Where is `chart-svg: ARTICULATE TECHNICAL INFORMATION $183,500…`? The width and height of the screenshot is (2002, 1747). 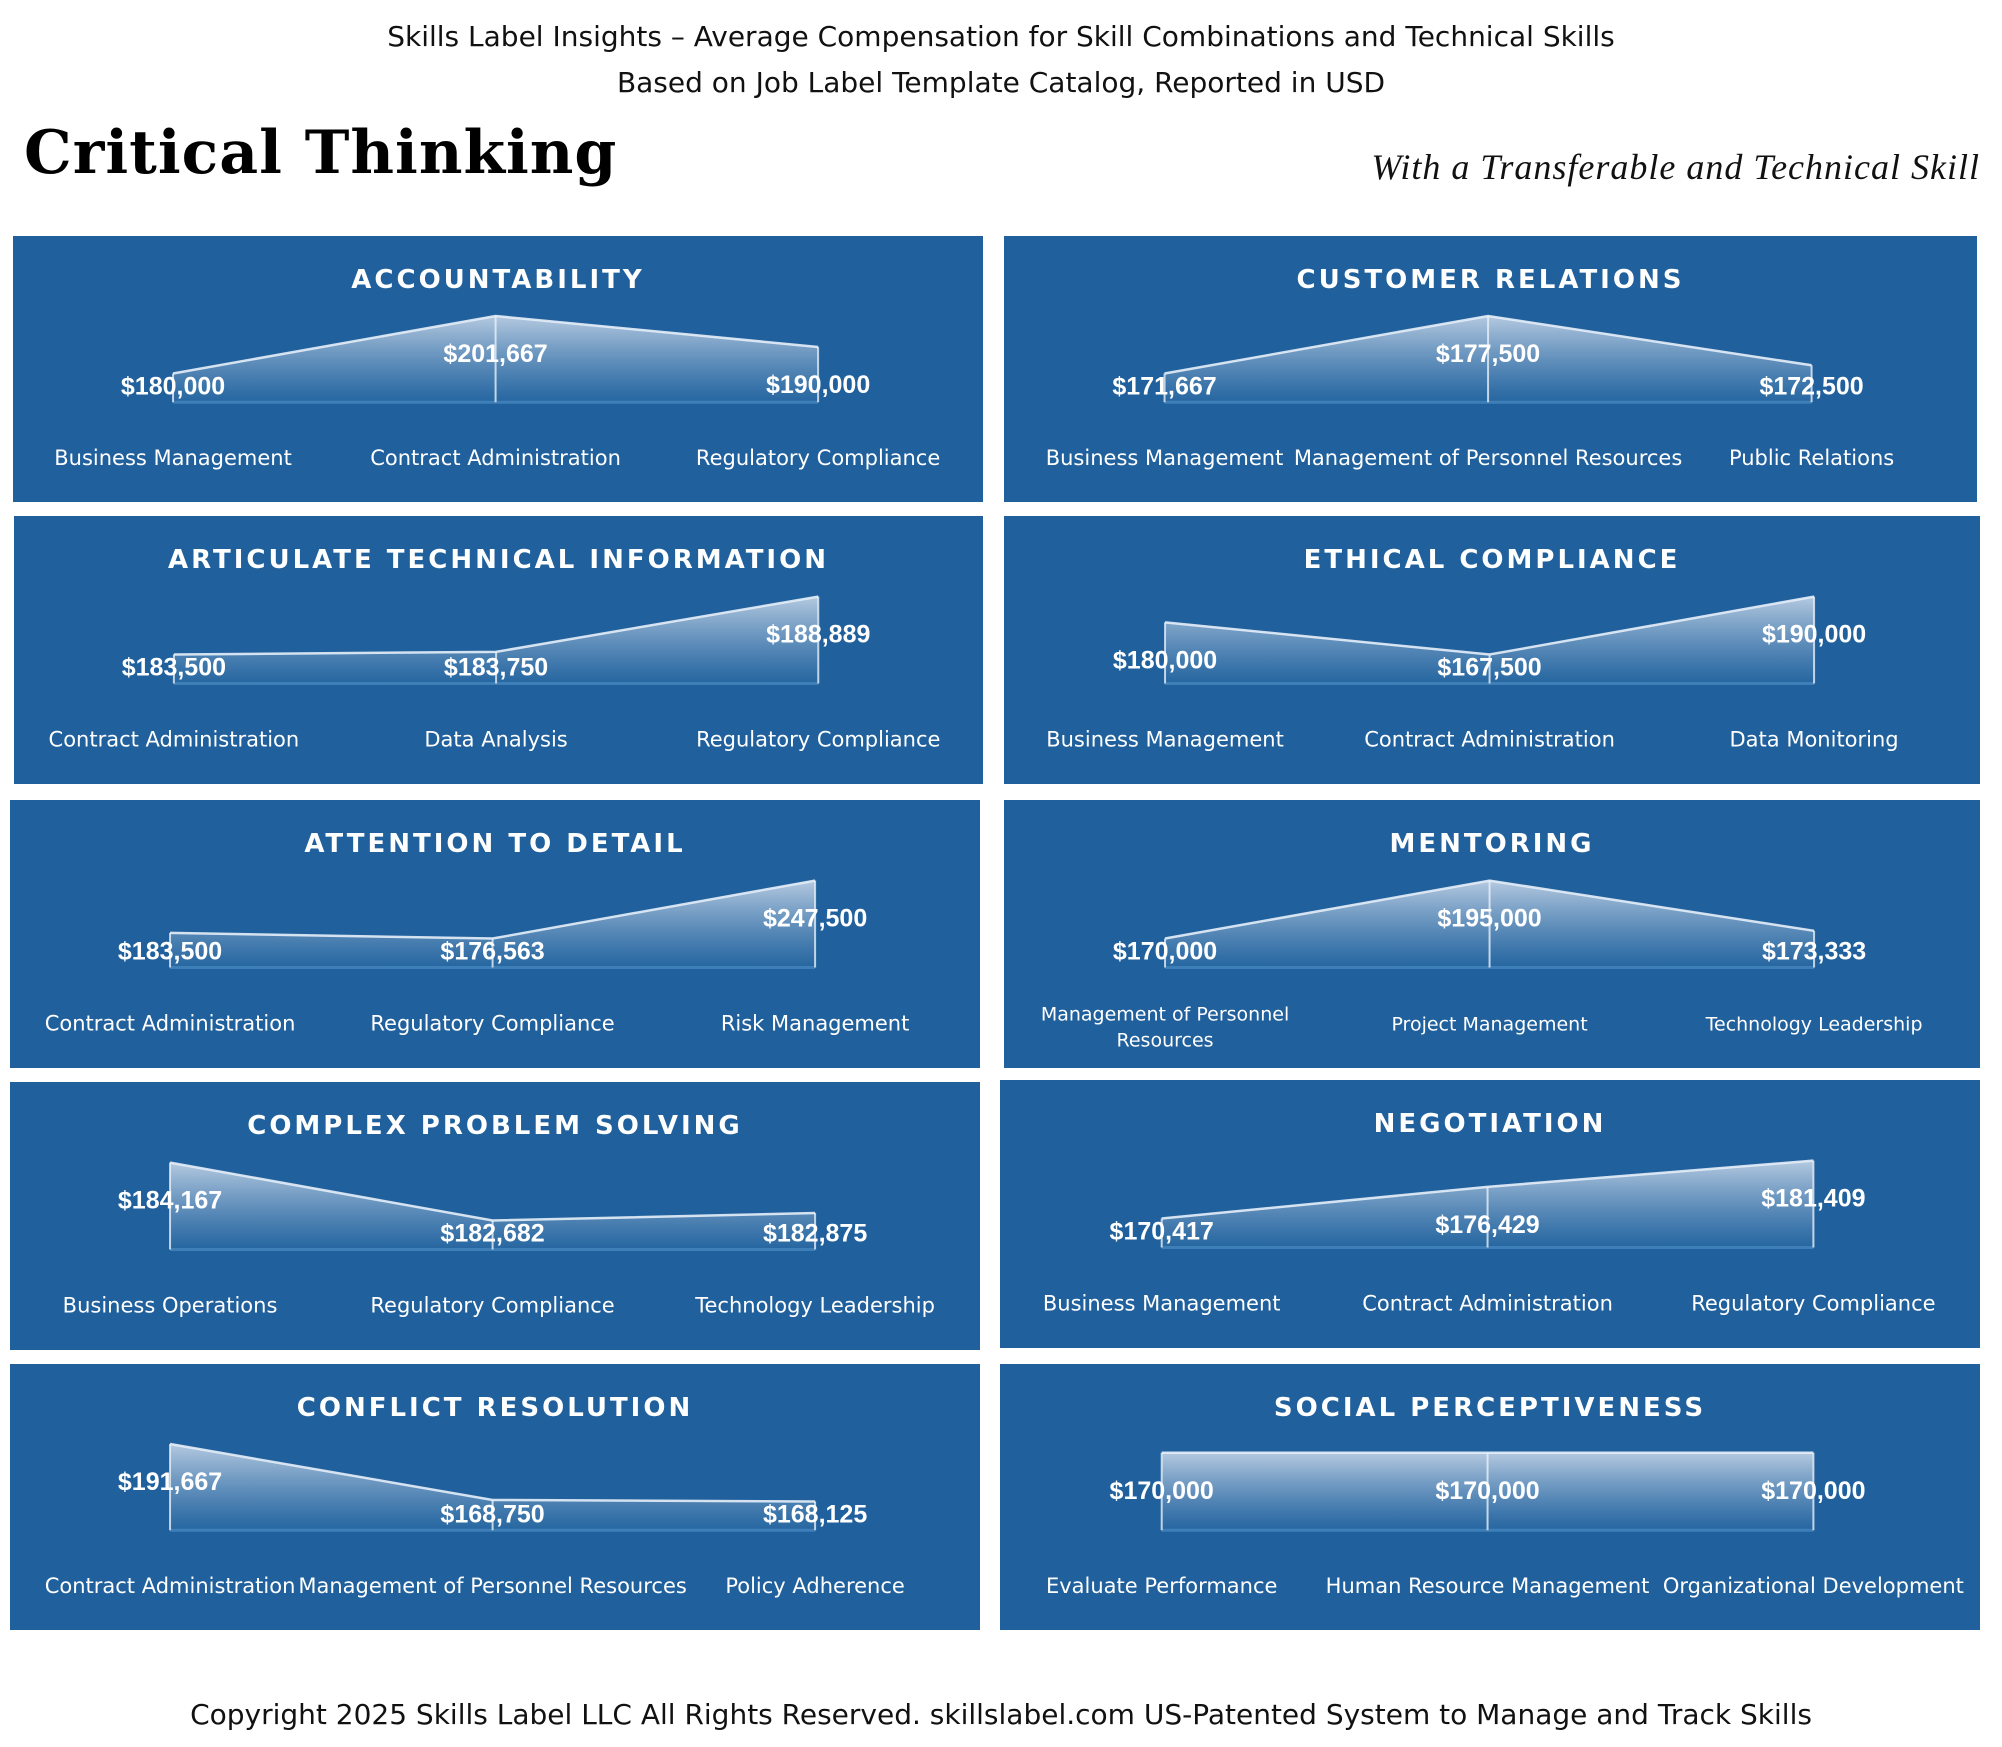 chart-svg: ARTICULATE TECHNICAL INFORMATION $183,500… is located at coordinates (495, 648).